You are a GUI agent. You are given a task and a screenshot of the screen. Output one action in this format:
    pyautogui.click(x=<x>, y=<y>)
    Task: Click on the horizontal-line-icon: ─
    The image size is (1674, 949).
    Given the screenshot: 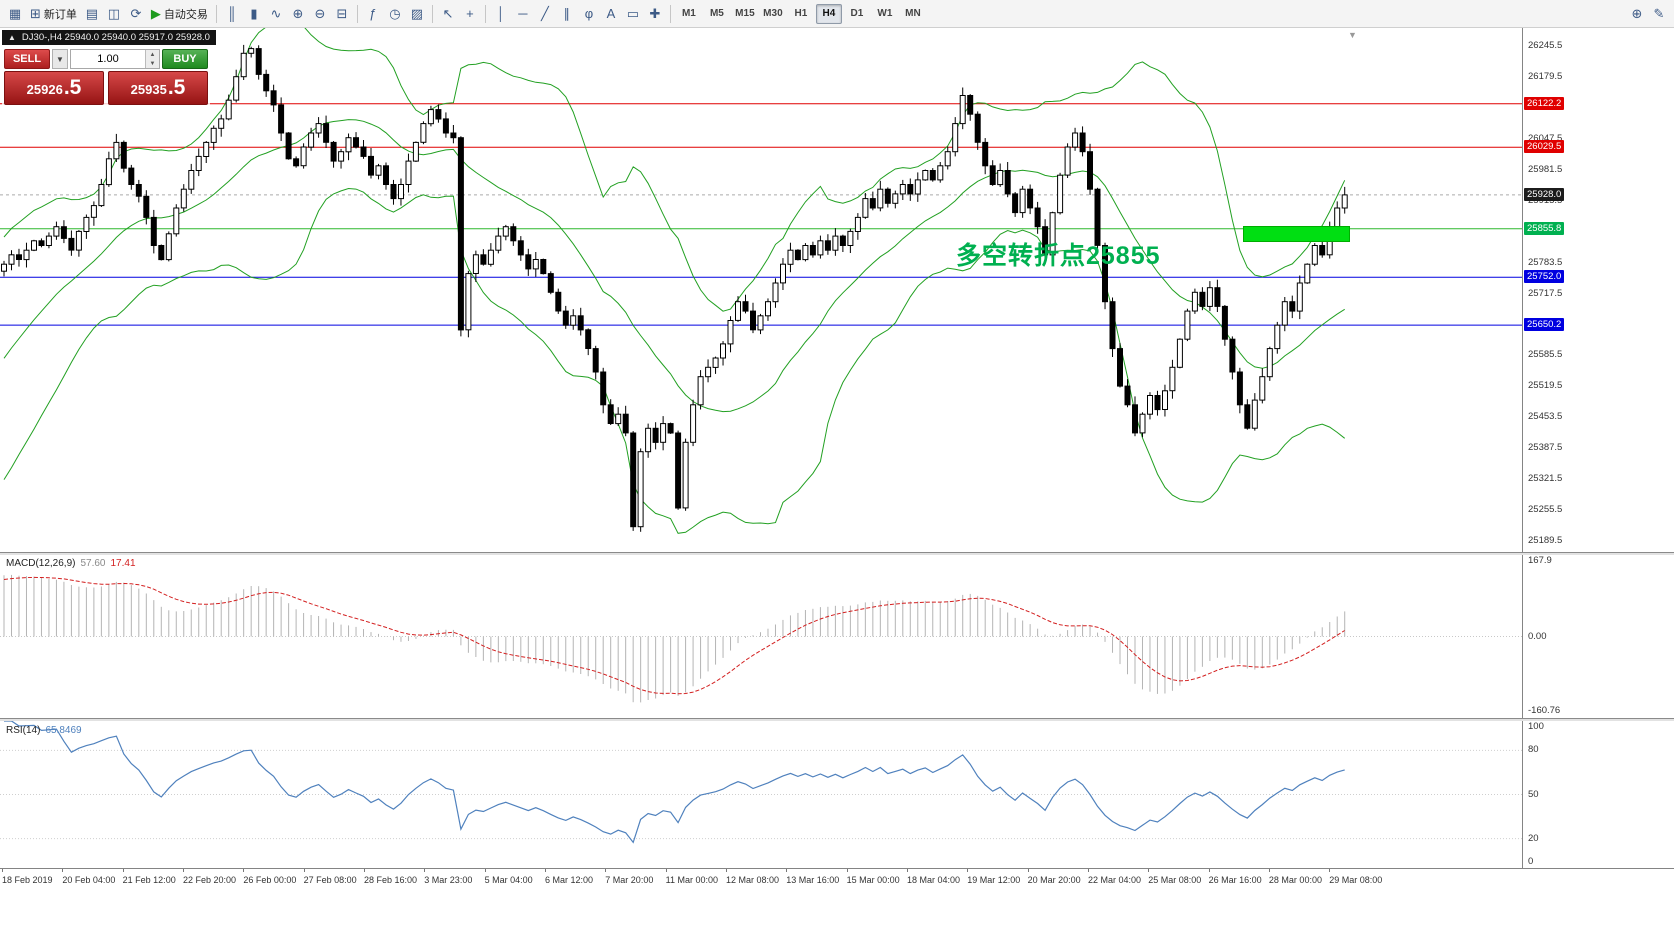 What is the action you would take?
    pyautogui.click(x=523, y=13)
    